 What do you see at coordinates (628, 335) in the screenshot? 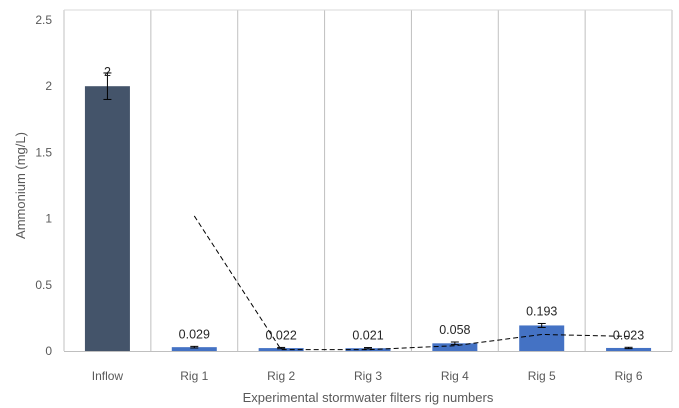
I see `data-label: 0.023` at bounding box center [628, 335].